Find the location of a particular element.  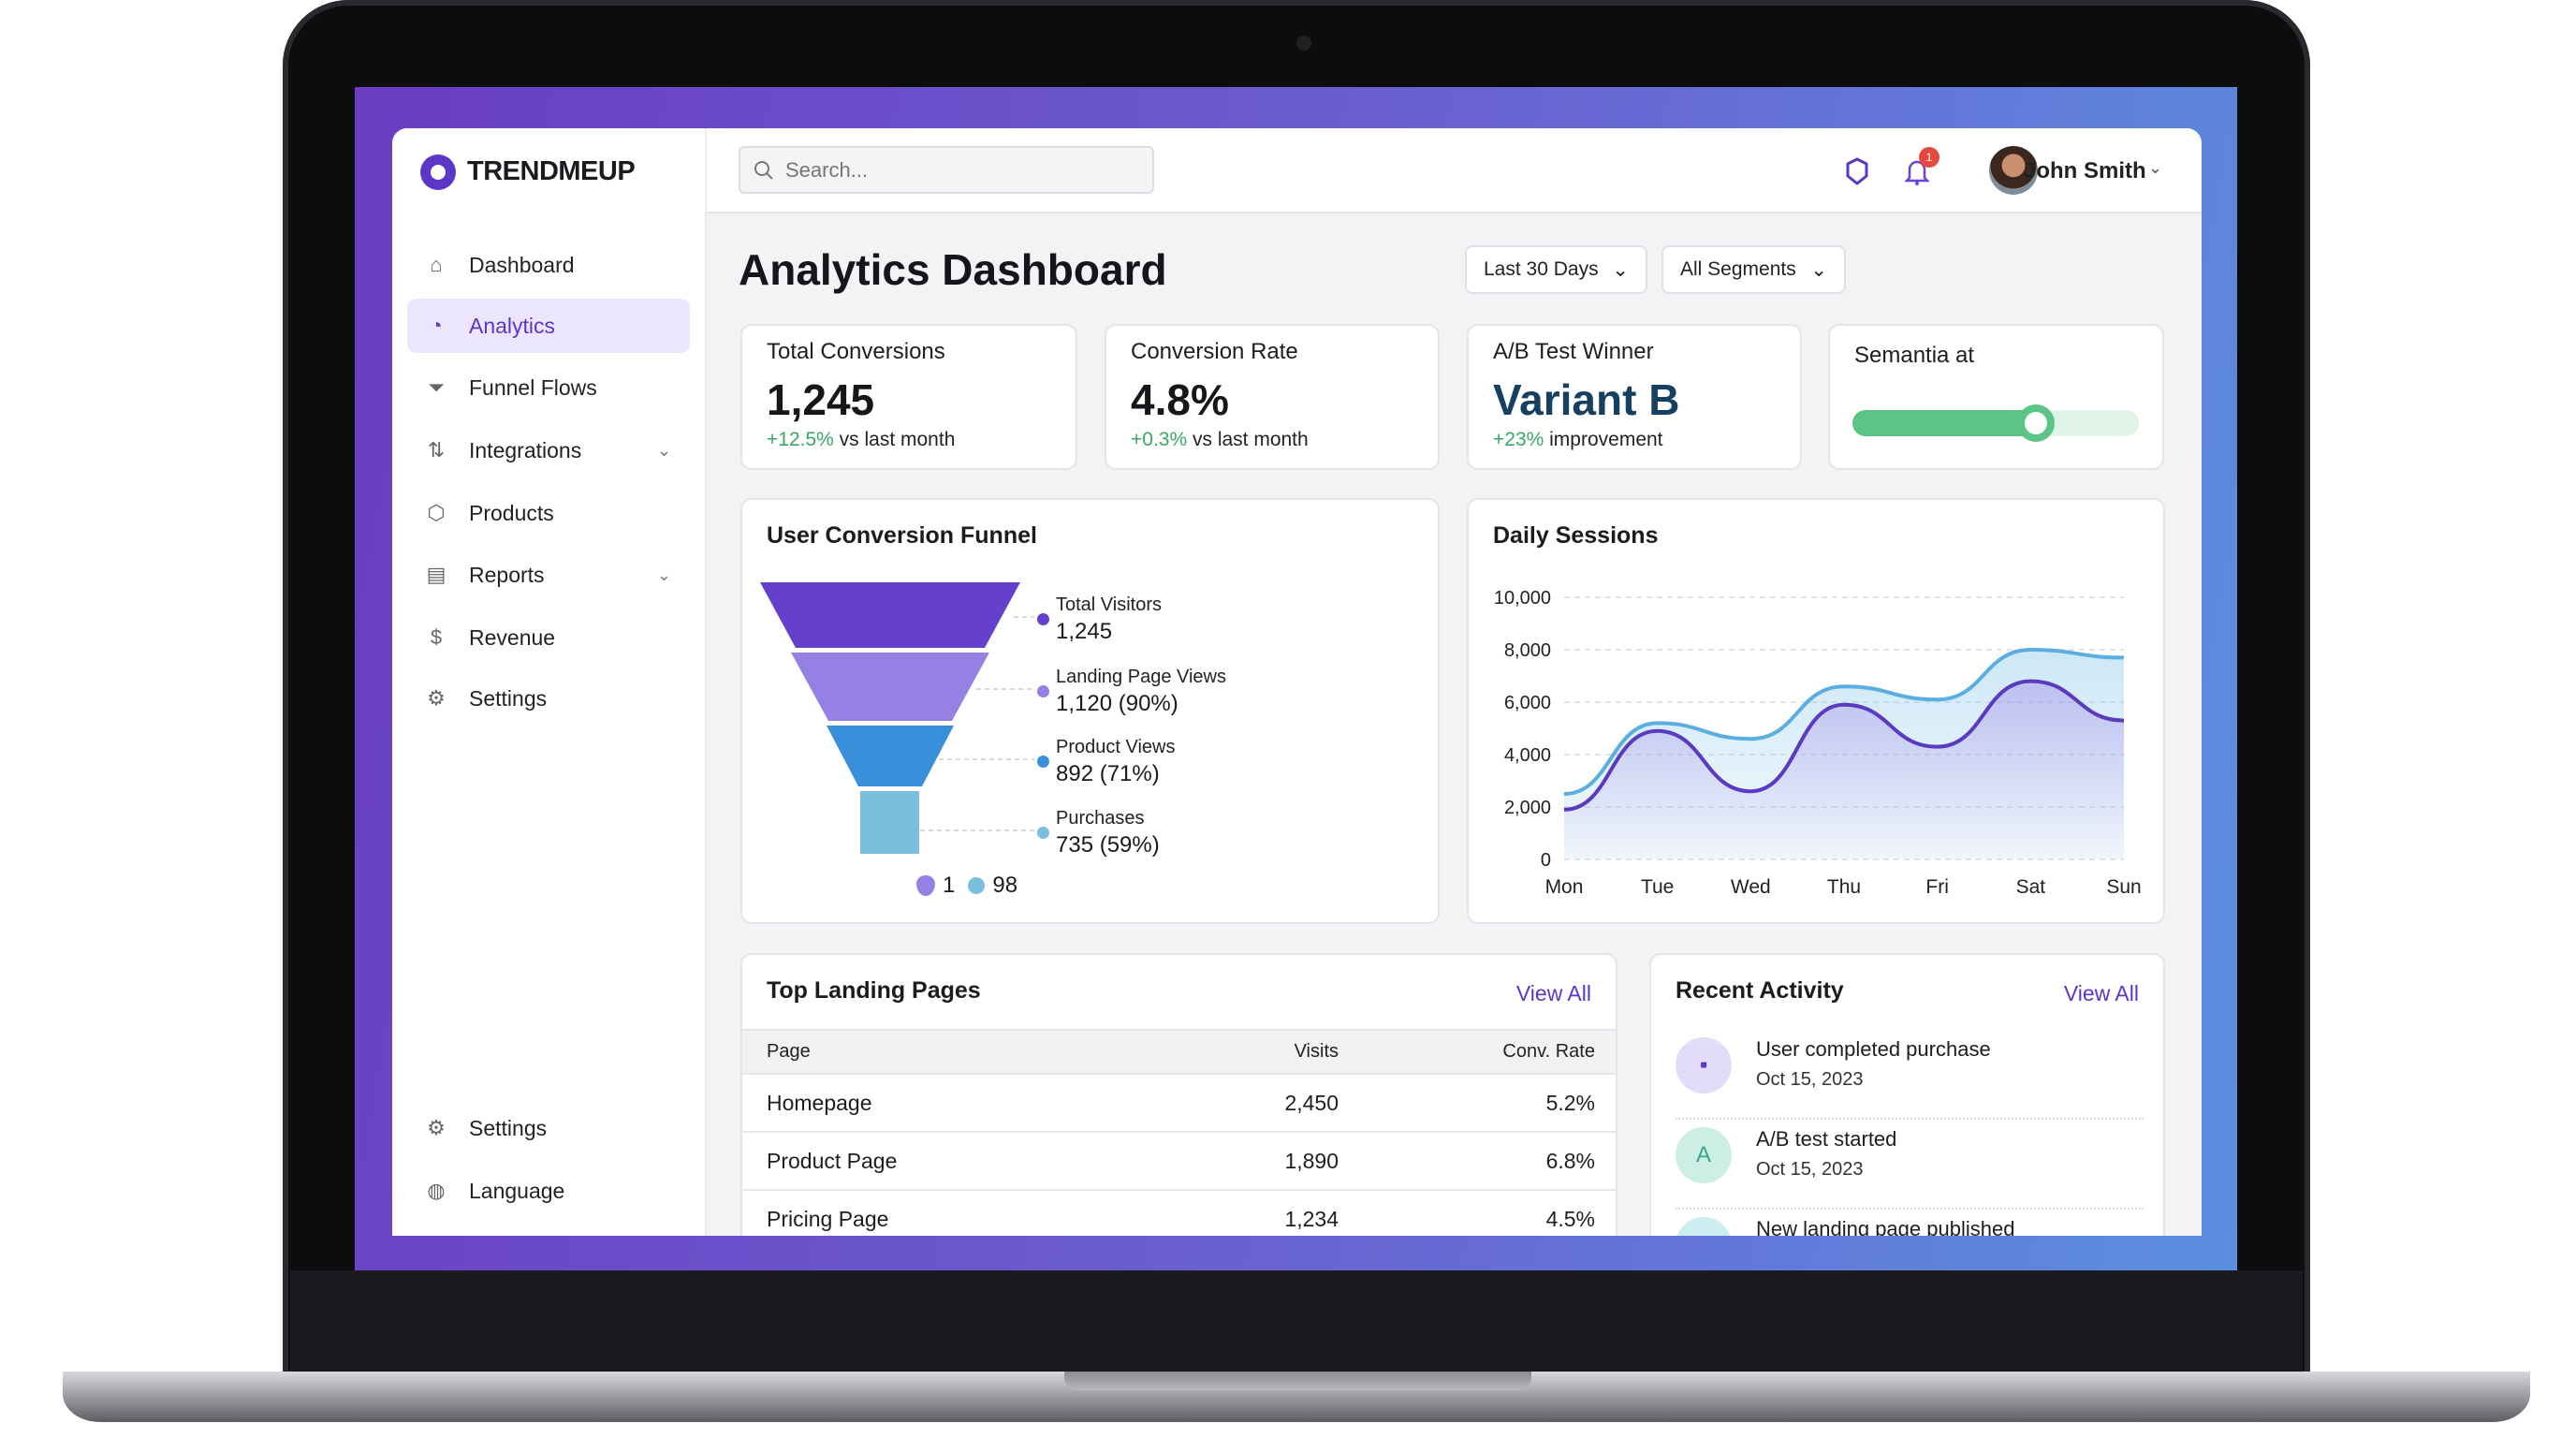

activity-item: ▭ New landing page published is located at coordinates (1910, 1223).